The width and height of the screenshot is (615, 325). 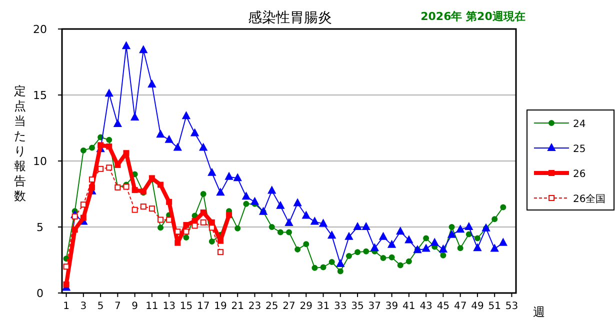 What do you see at coordinates (375, 306) in the screenshot?
I see `x-tick-label: 37` at bounding box center [375, 306].